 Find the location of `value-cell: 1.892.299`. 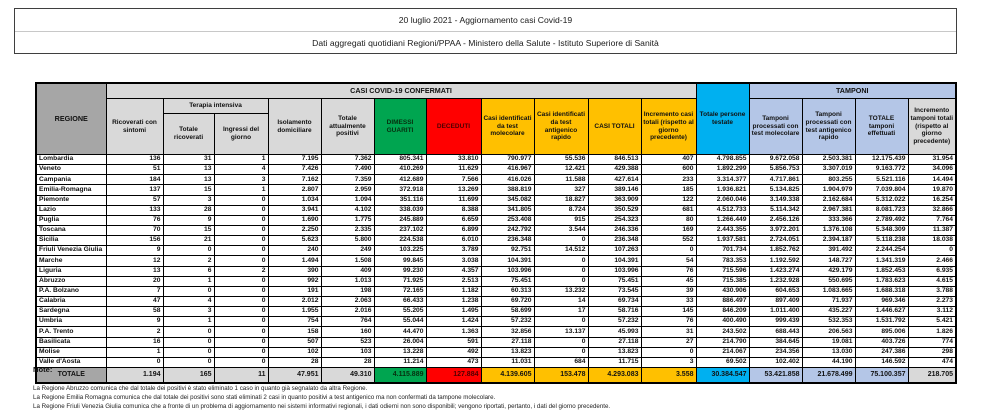

value-cell: 1.892.299 is located at coordinates (722, 170).